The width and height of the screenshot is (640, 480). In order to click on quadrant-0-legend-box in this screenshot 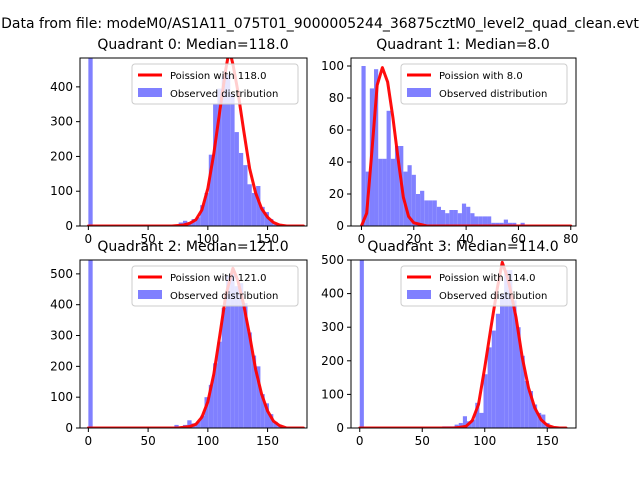, I will do `click(215, 84)`.